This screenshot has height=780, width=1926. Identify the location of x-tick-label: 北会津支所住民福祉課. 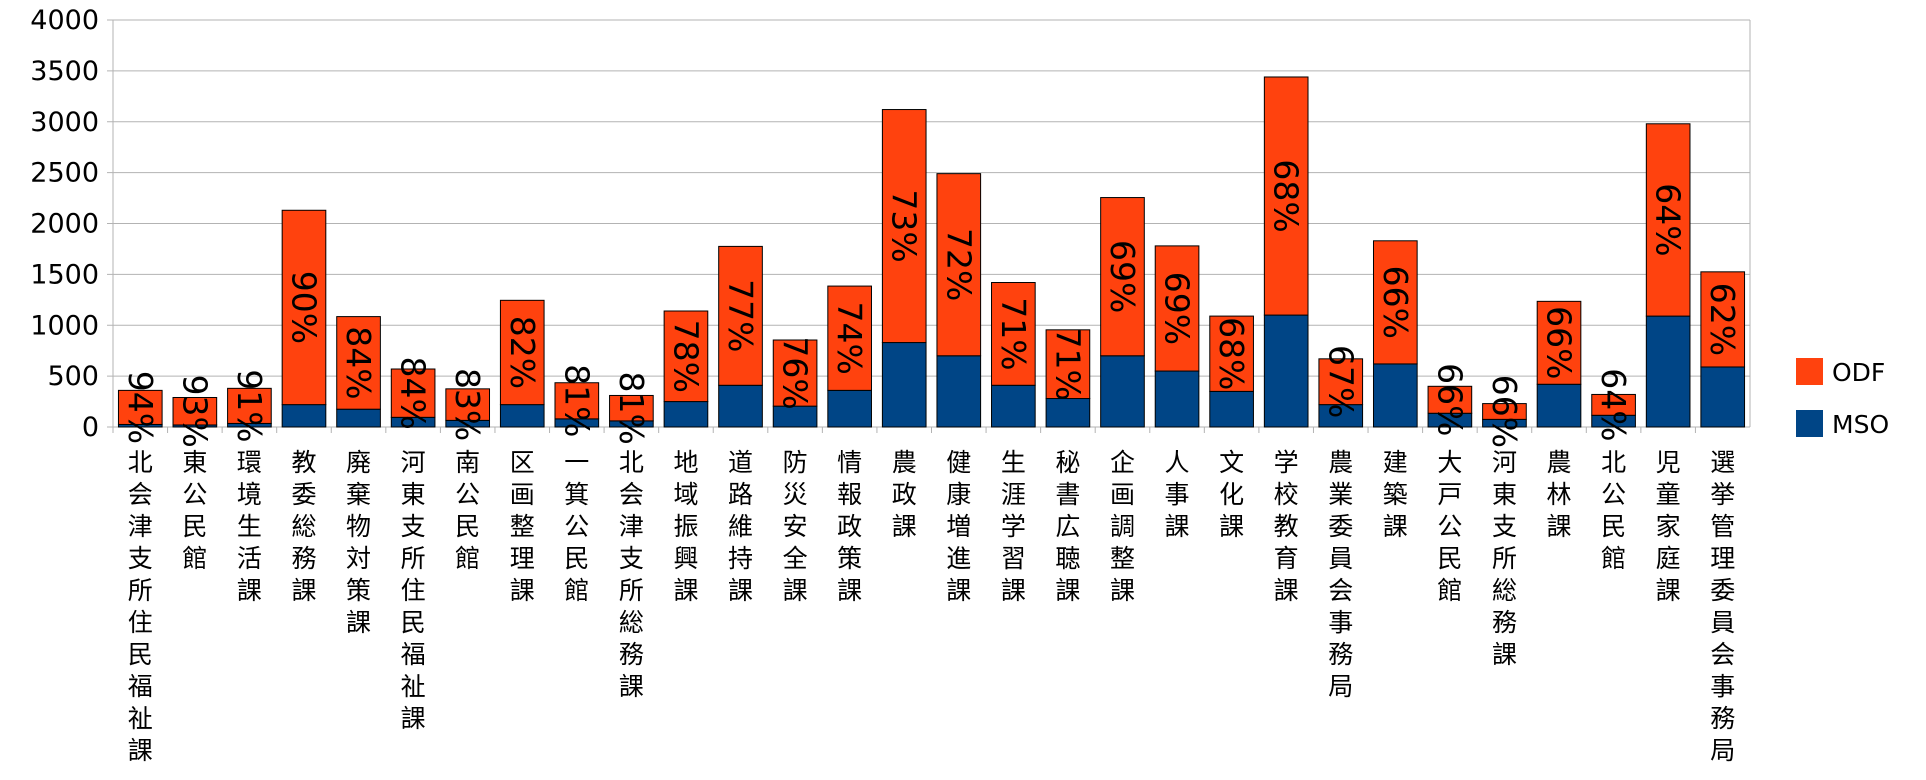
(140, 606).